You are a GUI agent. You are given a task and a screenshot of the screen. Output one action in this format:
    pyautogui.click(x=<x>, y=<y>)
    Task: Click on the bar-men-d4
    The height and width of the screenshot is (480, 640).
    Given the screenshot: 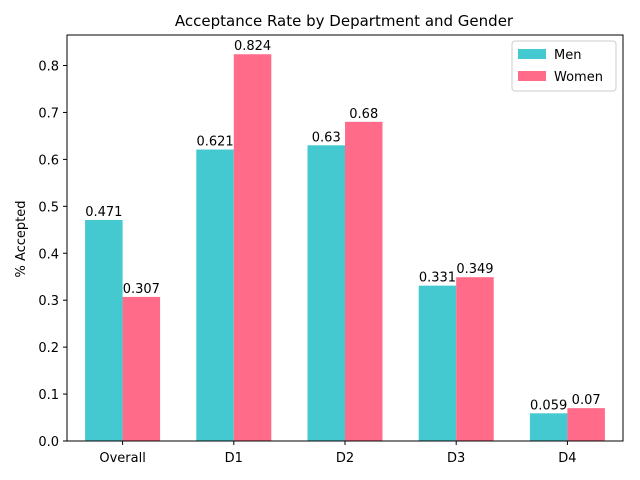 What is the action you would take?
    pyautogui.click(x=548, y=427)
    